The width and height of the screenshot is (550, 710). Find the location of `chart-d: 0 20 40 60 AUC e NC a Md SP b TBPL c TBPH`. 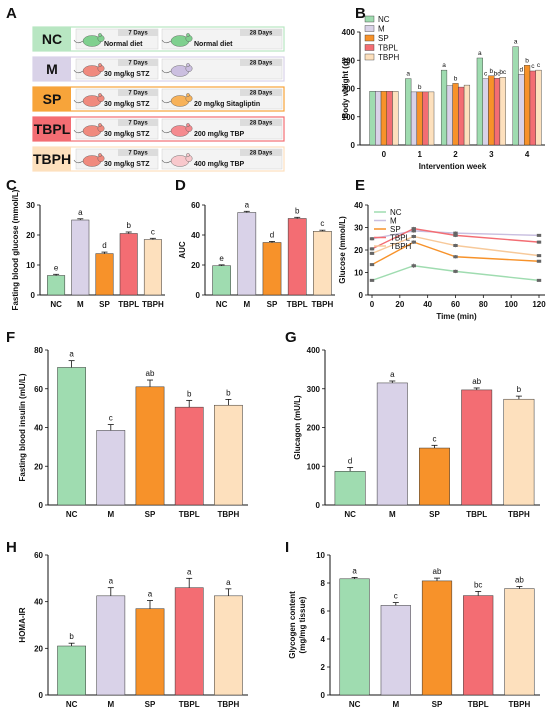

chart-d: 0 20 40 60 AUC e NC a Md SP b TBPL c TBPH is located at coordinates (256, 254).